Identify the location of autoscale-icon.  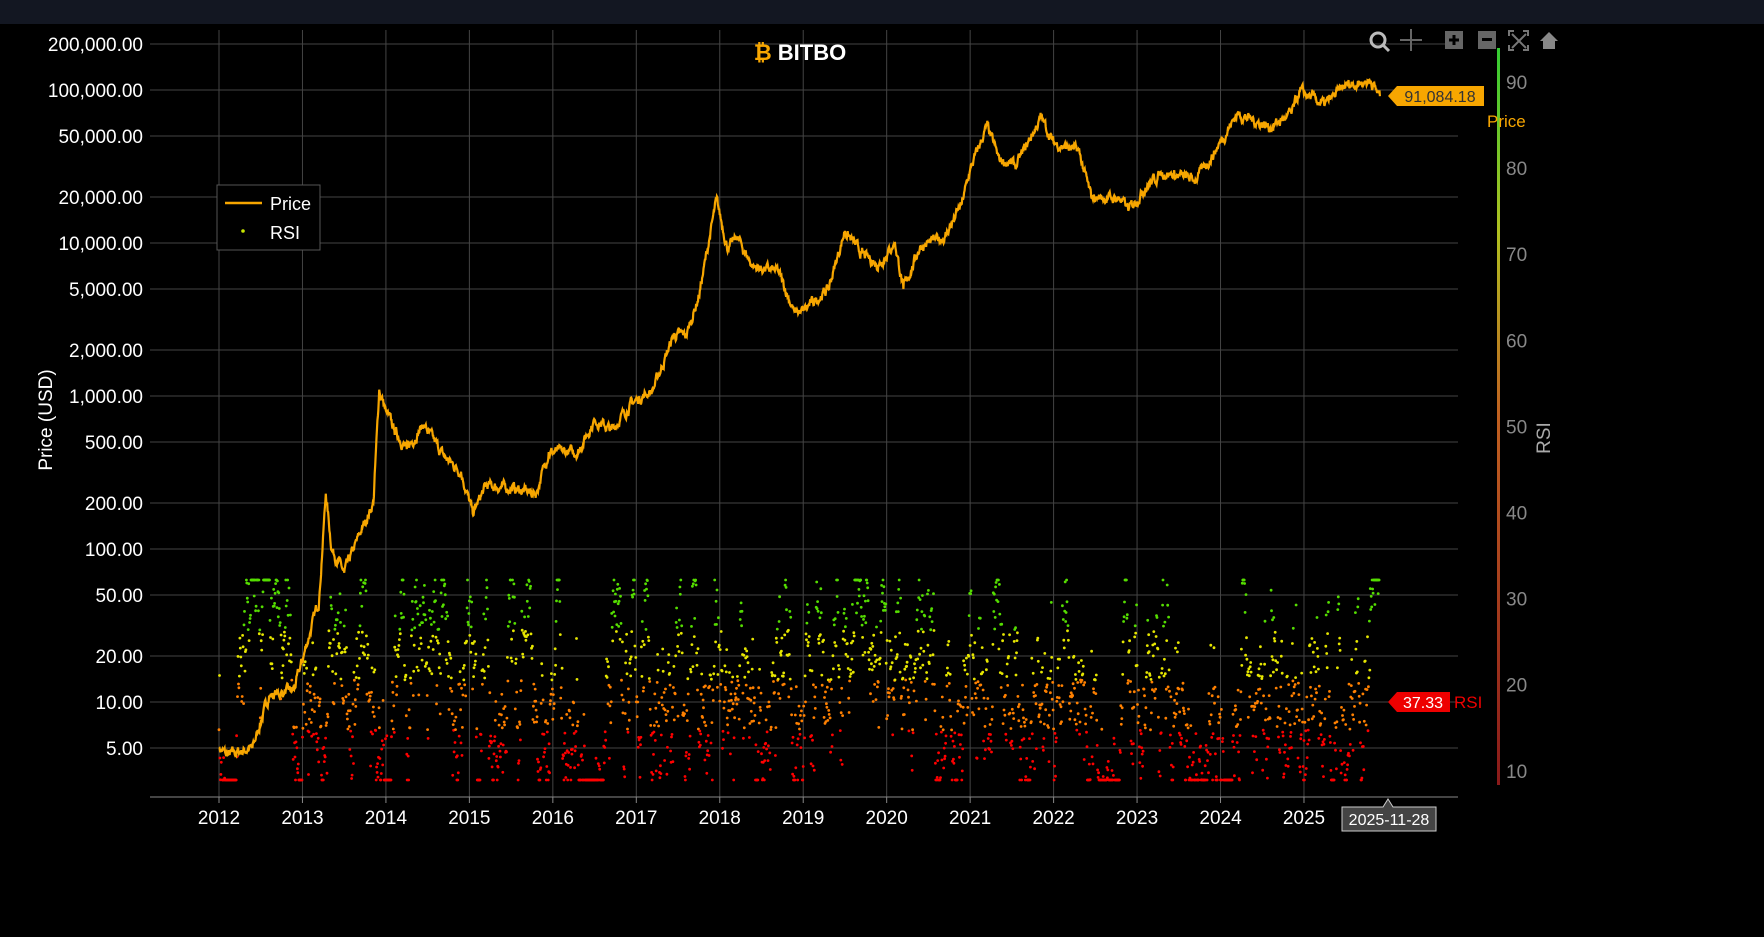
(1518, 40).